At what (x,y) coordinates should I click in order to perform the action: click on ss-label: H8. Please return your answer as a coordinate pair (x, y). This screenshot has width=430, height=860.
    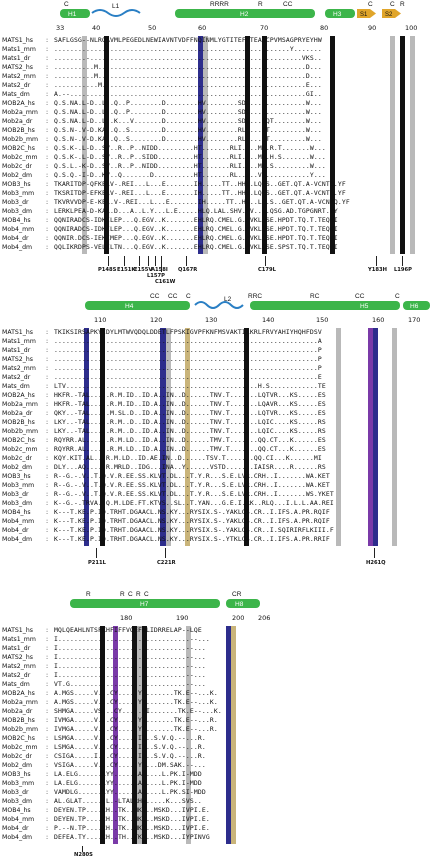
    Looking at the image, I should click on (239, 604).